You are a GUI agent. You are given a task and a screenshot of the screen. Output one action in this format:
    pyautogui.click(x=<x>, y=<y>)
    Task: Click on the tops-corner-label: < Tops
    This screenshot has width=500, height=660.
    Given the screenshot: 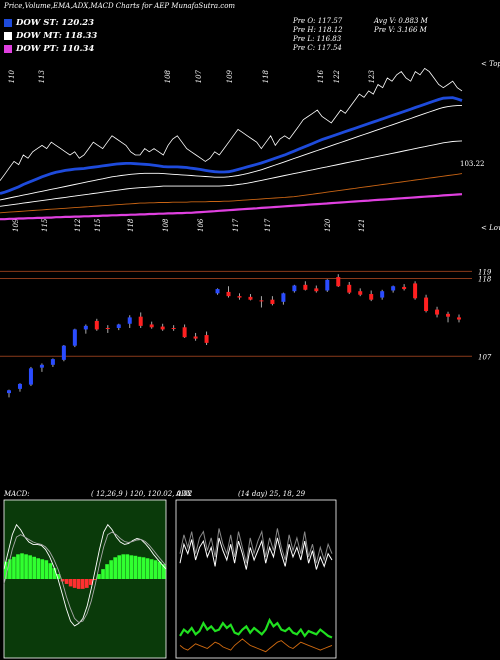 What is the action you would take?
    pyautogui.click(x=490, y=64)
    